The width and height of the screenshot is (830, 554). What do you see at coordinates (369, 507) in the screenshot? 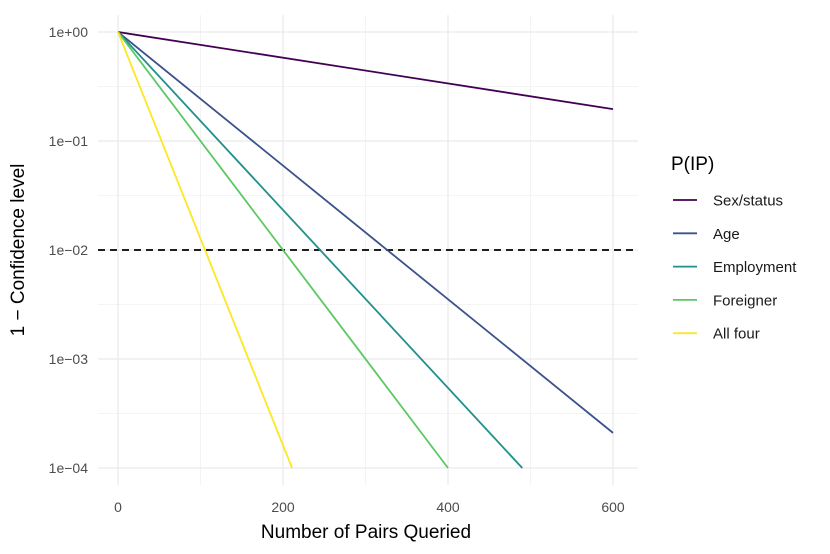
I see `x-axis-ticks: 0 200 400 600` at bounding box center [369, 507].